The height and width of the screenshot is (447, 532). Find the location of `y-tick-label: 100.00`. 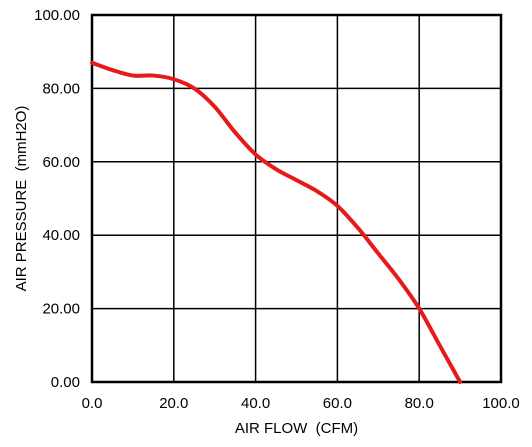

y-tick-label: 100.00 is located at coordinates (57, 15).